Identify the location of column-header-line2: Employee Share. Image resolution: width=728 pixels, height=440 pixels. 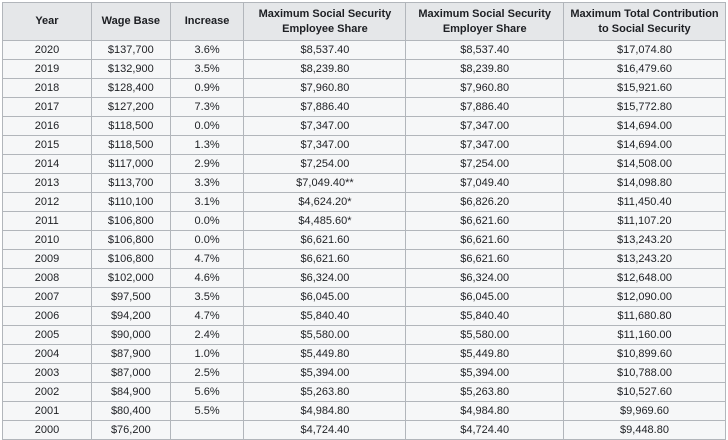
(325, 28).